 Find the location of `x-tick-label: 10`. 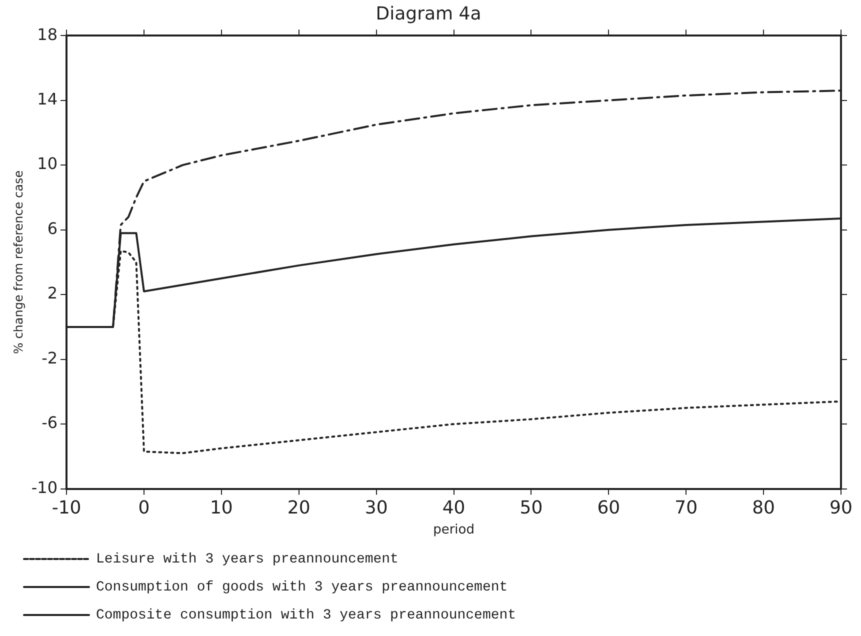

x-tick-label: 10 is located at coordinates (221, 507).